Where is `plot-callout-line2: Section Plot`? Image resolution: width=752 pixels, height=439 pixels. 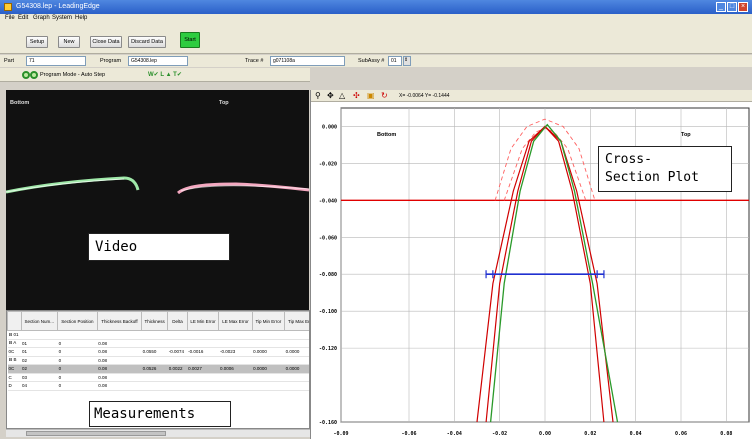
plot-callout-line2: Section Plot is located at coordinates (652, 177).